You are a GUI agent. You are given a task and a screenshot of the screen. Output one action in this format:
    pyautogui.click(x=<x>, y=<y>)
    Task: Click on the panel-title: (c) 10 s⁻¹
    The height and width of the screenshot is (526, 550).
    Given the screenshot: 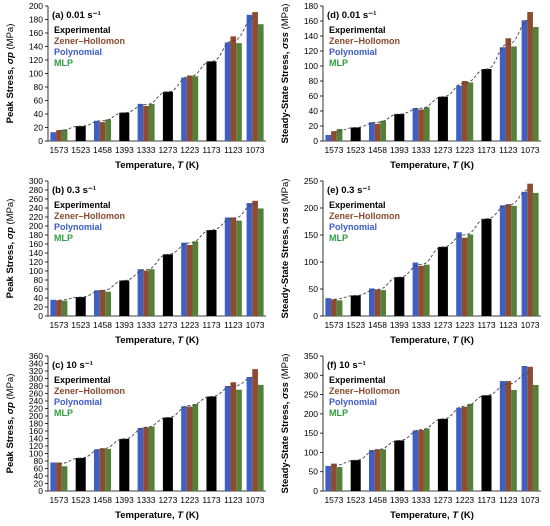 What is the action you would take?
    pyautogui.click(x=72, y=365)
    